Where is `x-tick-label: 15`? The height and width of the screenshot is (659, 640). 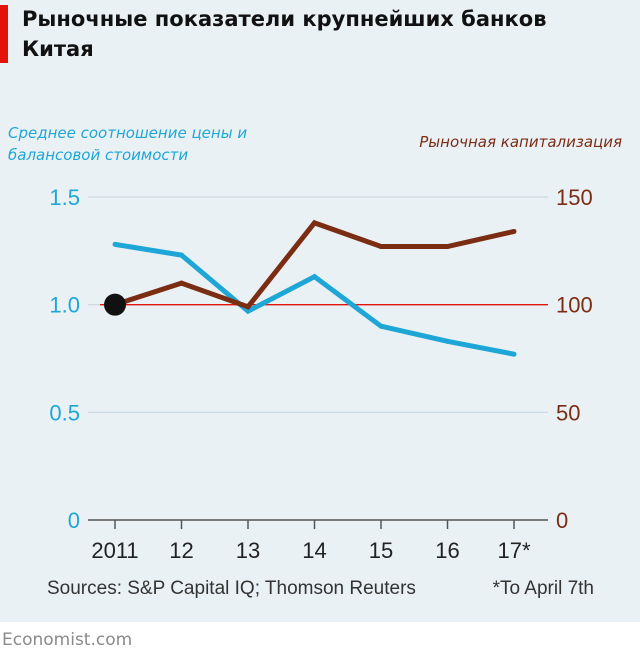
x-tick-label: 15 is located at coordinates (381, 550).